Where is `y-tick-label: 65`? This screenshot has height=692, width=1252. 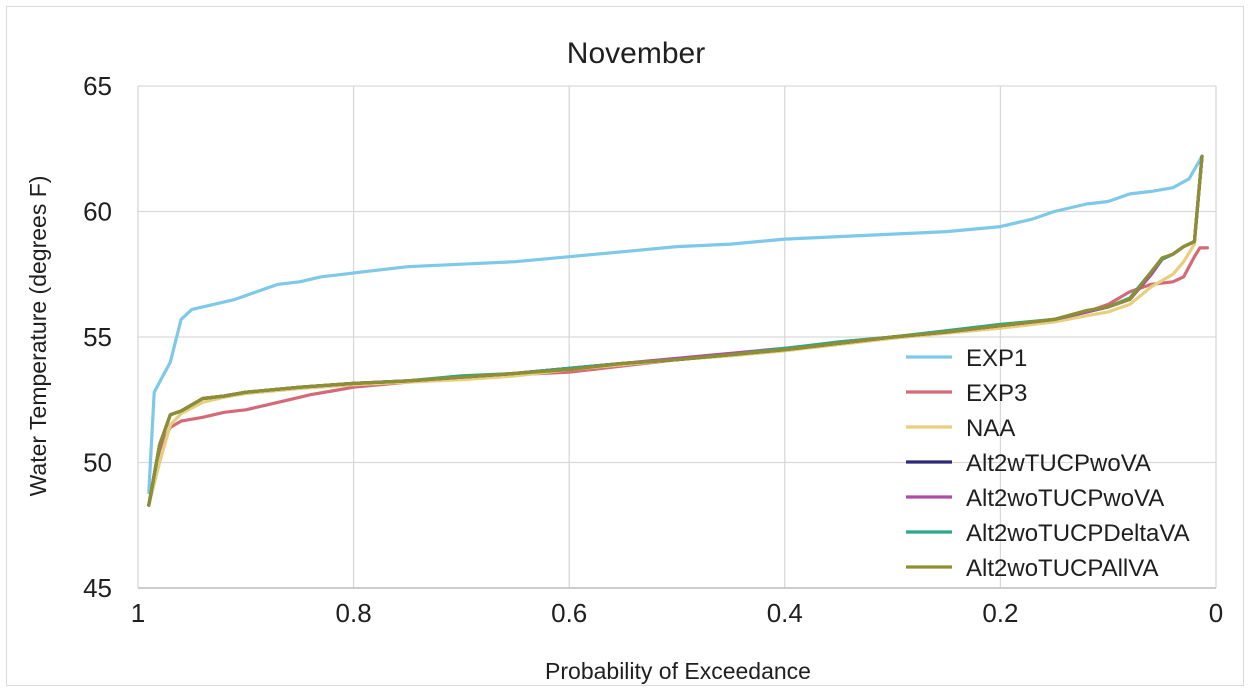 y-tick-label: 65 is located at coordinates (97, 86).